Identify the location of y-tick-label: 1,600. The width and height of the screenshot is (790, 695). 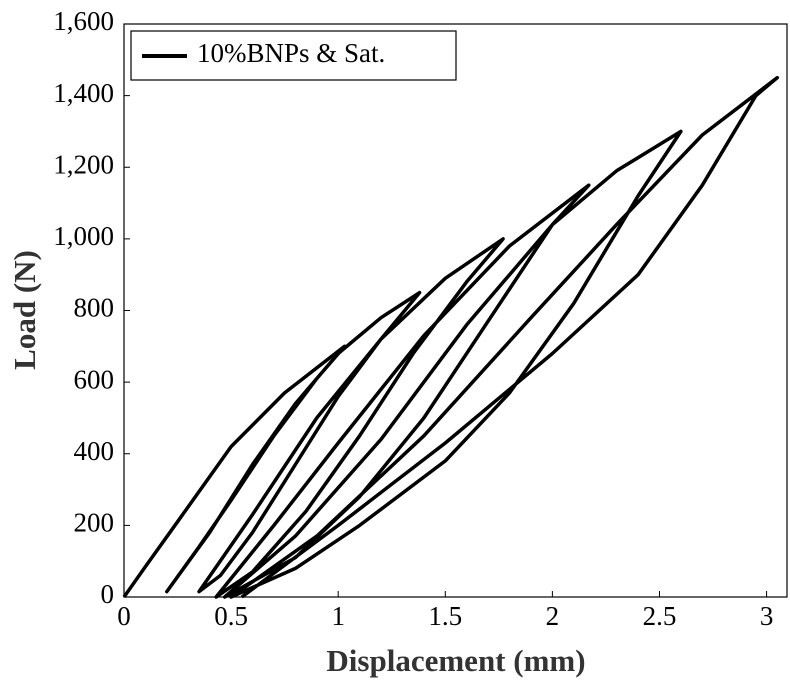
(83, 21).